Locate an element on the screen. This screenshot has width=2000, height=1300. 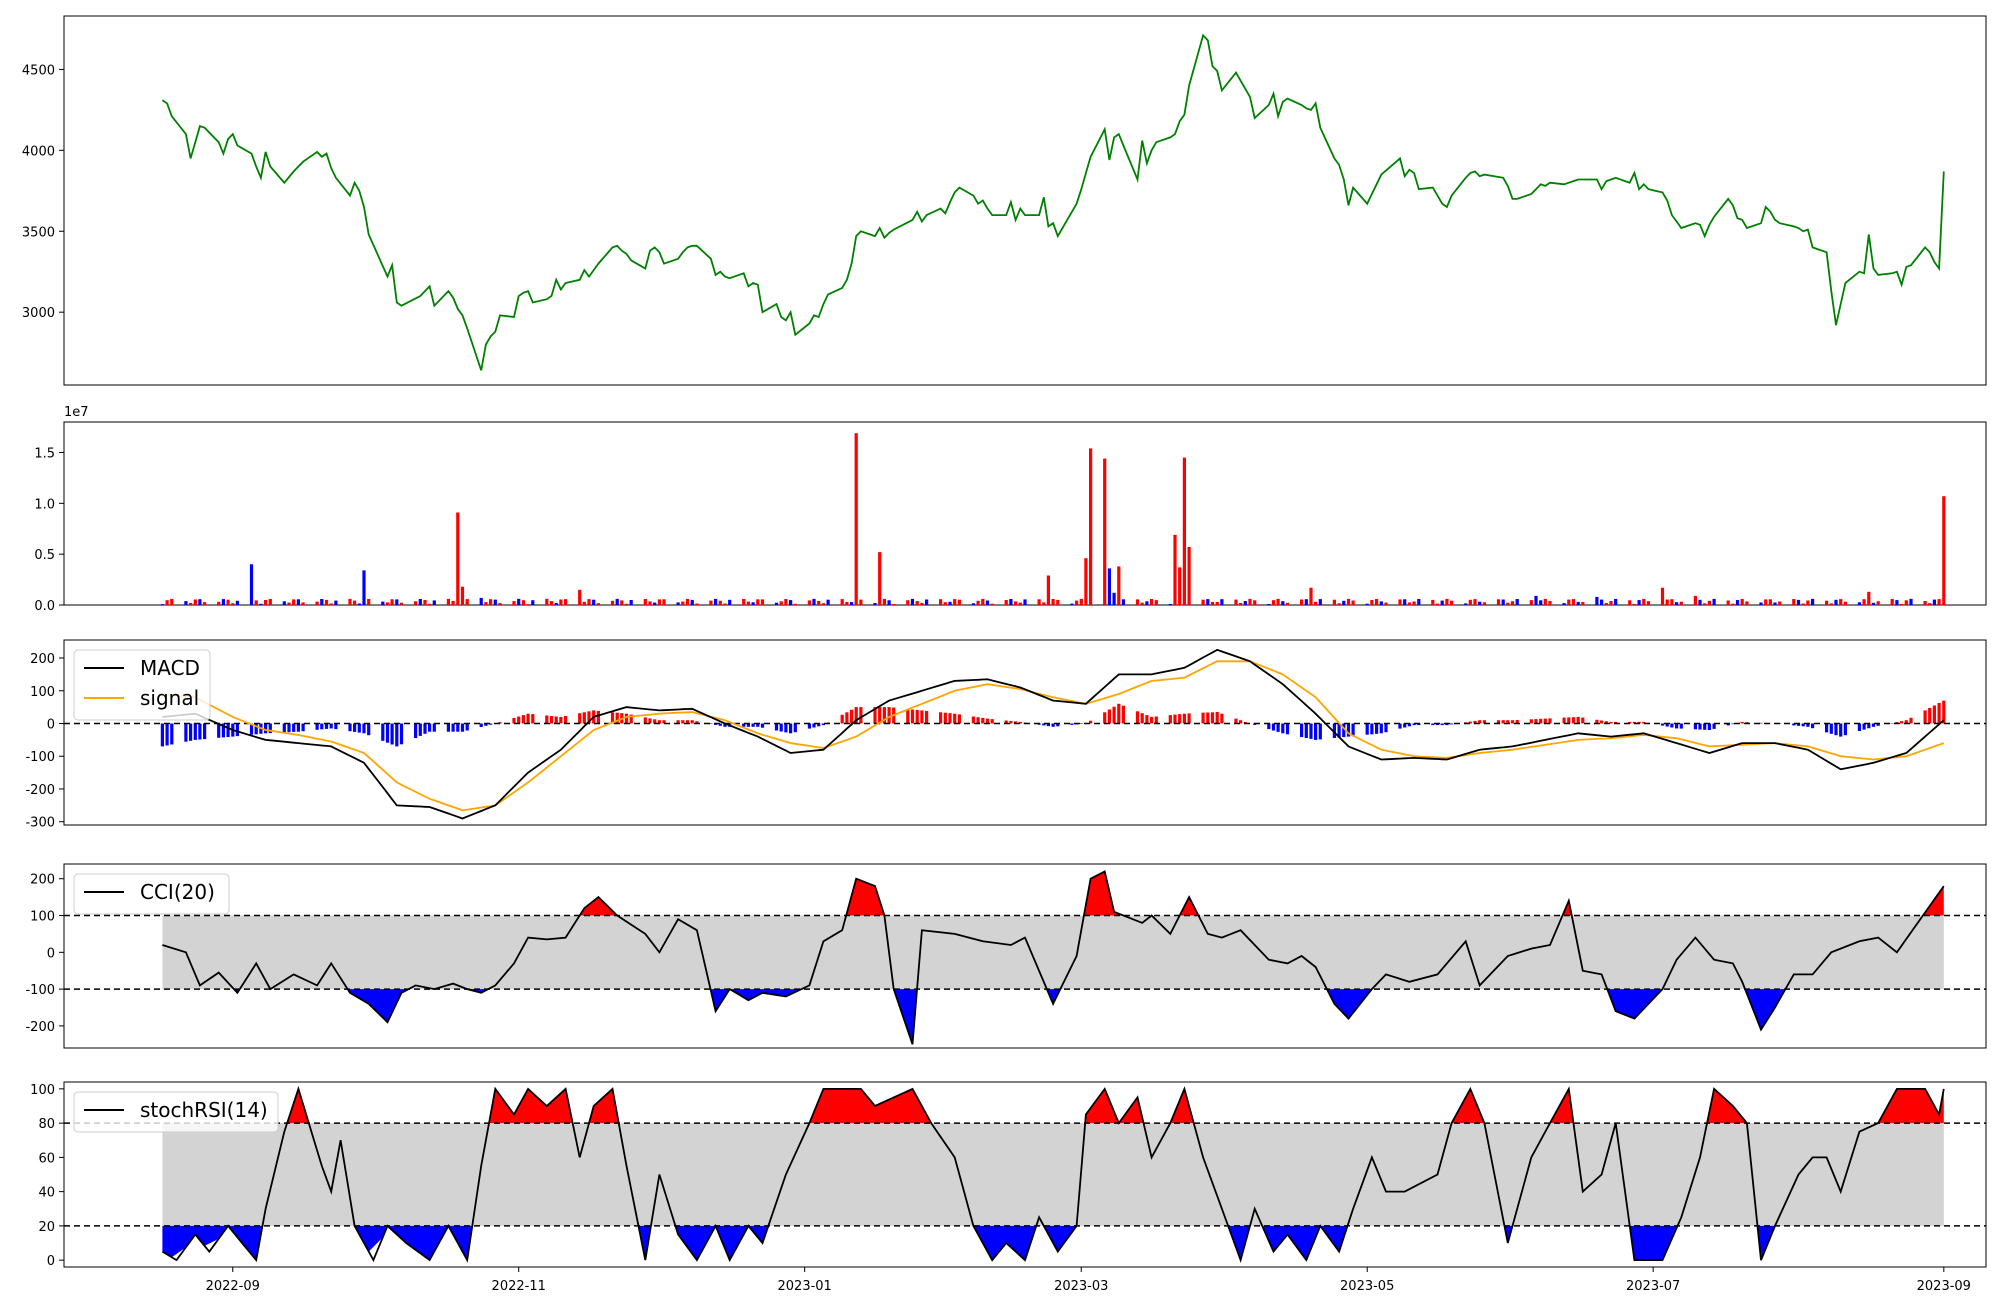
y-tick-label: -200 is located at coordinates (40, 790).